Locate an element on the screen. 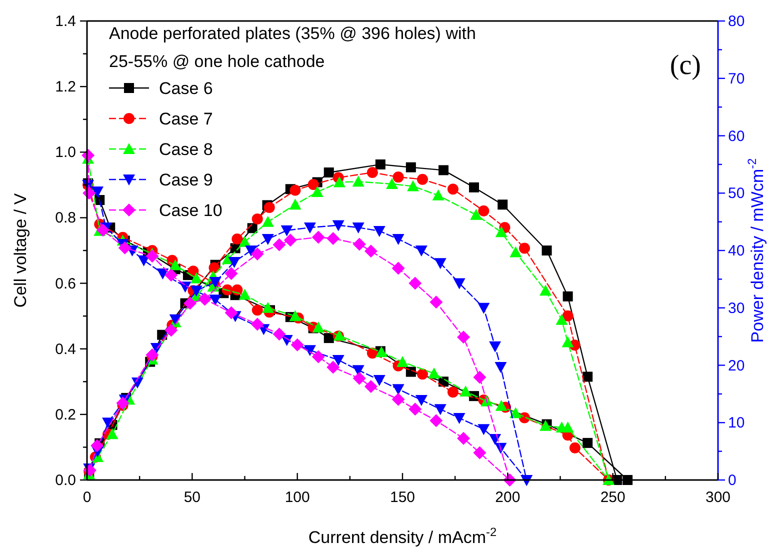 The width and height of the screenshot is (771, 550). y2-tick-label: 40 is located at coordinates (736, 251).